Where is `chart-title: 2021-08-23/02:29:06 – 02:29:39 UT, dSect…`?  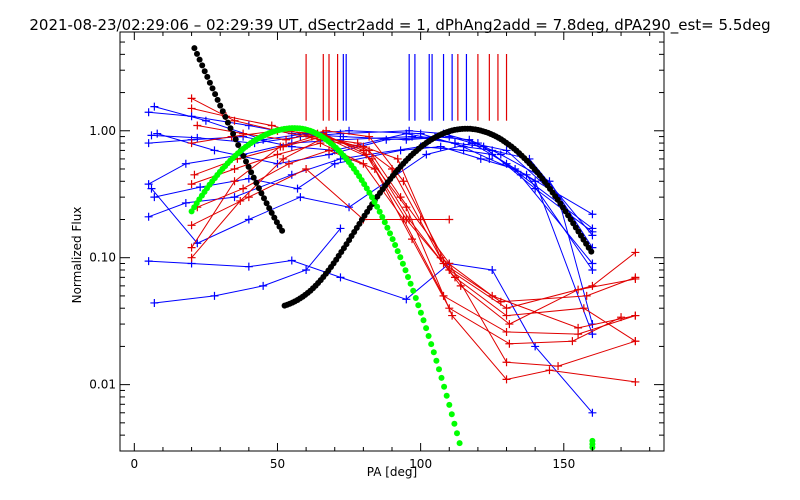
chart-title: 2021-08-23/02:29:06 – 02:29:39 UT, dSect… is located at coordinates (400, 25).